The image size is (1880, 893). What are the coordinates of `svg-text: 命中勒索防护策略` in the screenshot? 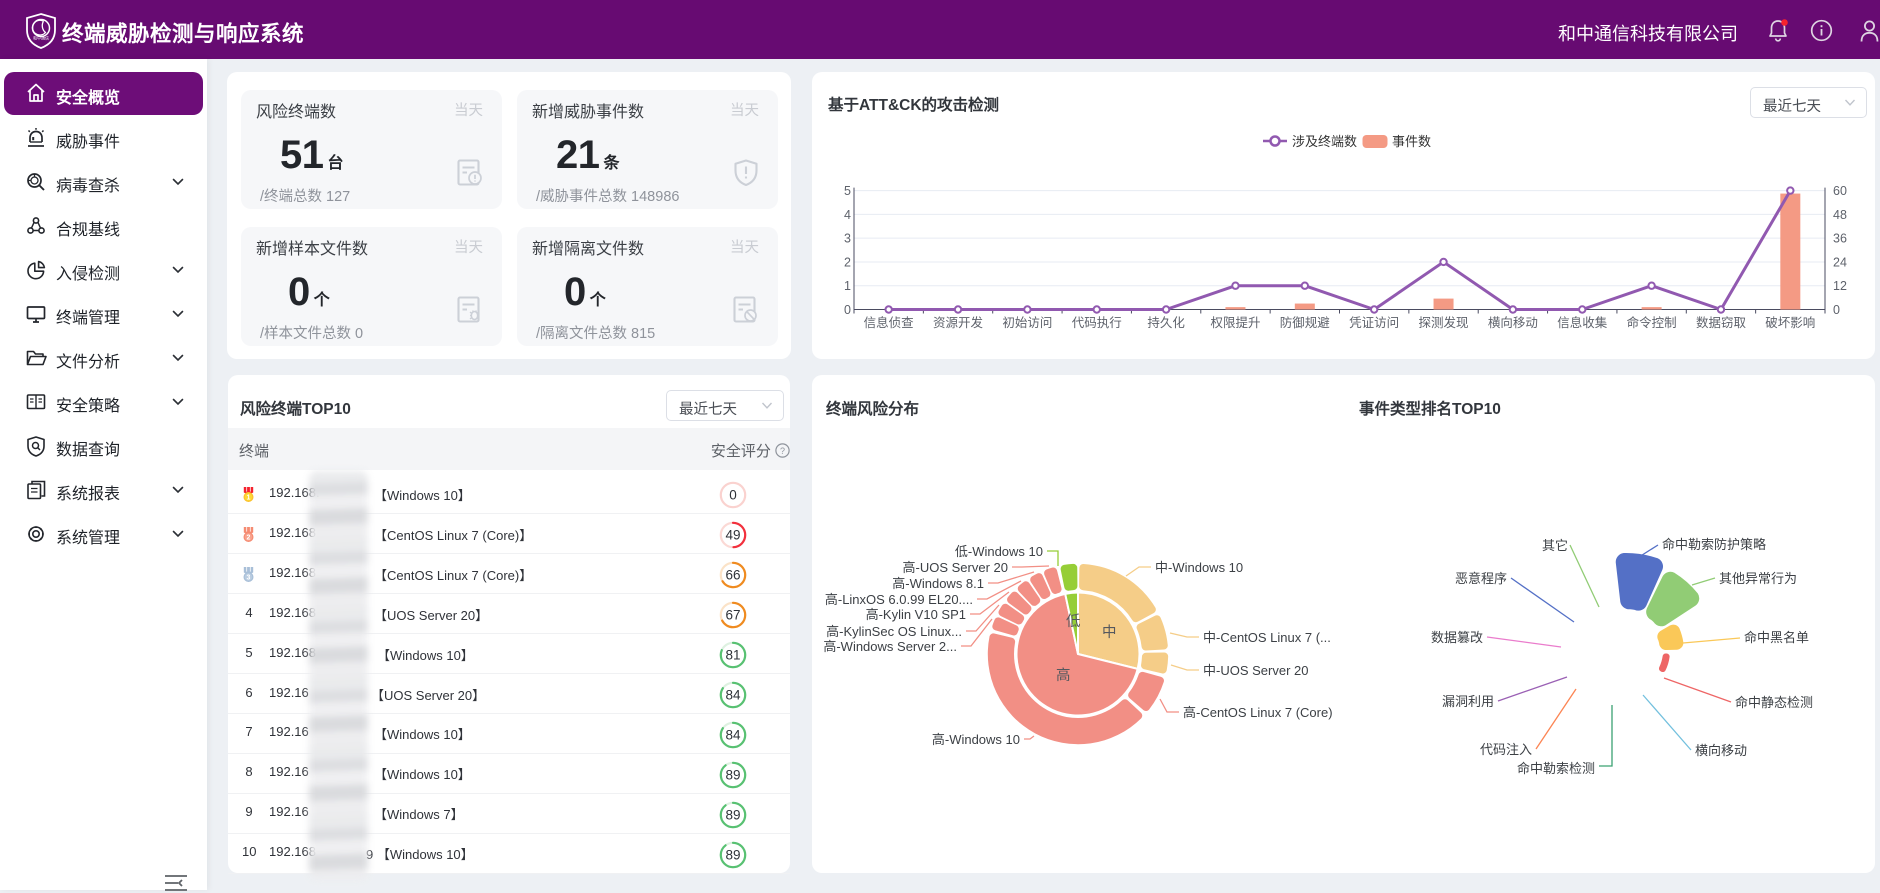 It's located at (1714, 544).